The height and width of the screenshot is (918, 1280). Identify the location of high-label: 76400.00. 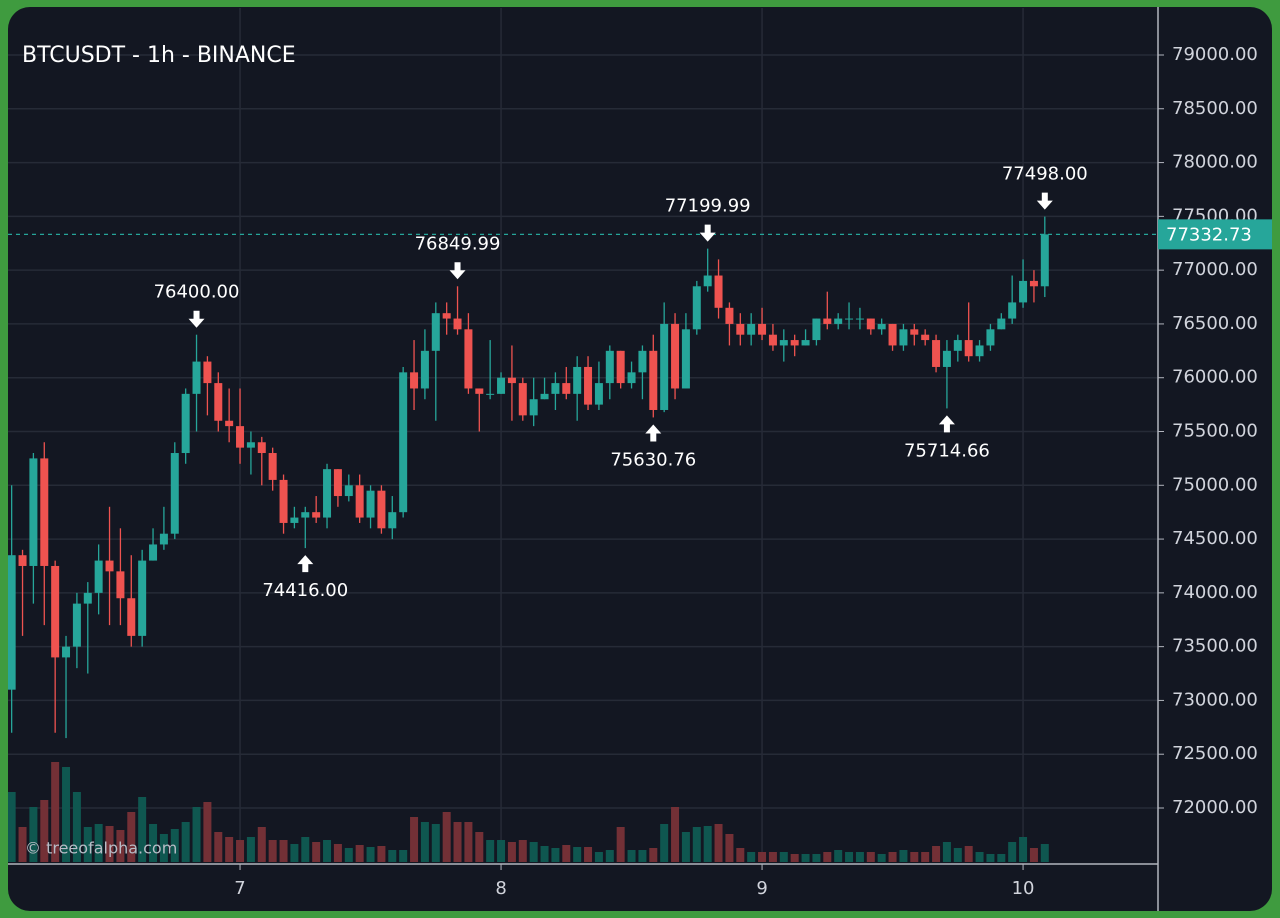
(197, 292).